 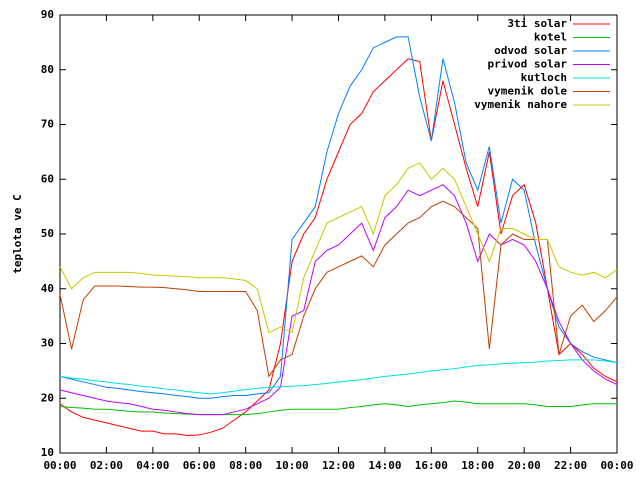 I want to click on legend-label: 3ti solar, so click(x=537, y=23).